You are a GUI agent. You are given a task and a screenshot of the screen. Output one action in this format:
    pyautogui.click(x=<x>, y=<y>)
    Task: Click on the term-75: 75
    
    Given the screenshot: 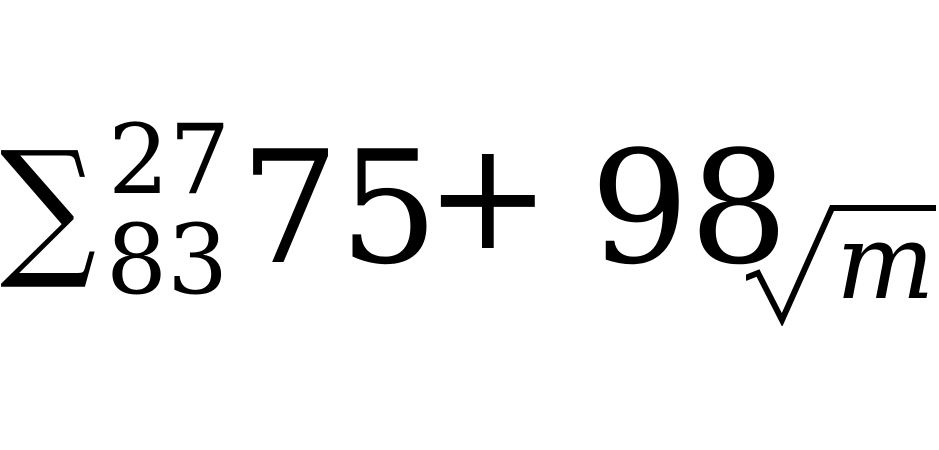 What is the action you would take?
    pyautogui.click(x=339, y=208)
    